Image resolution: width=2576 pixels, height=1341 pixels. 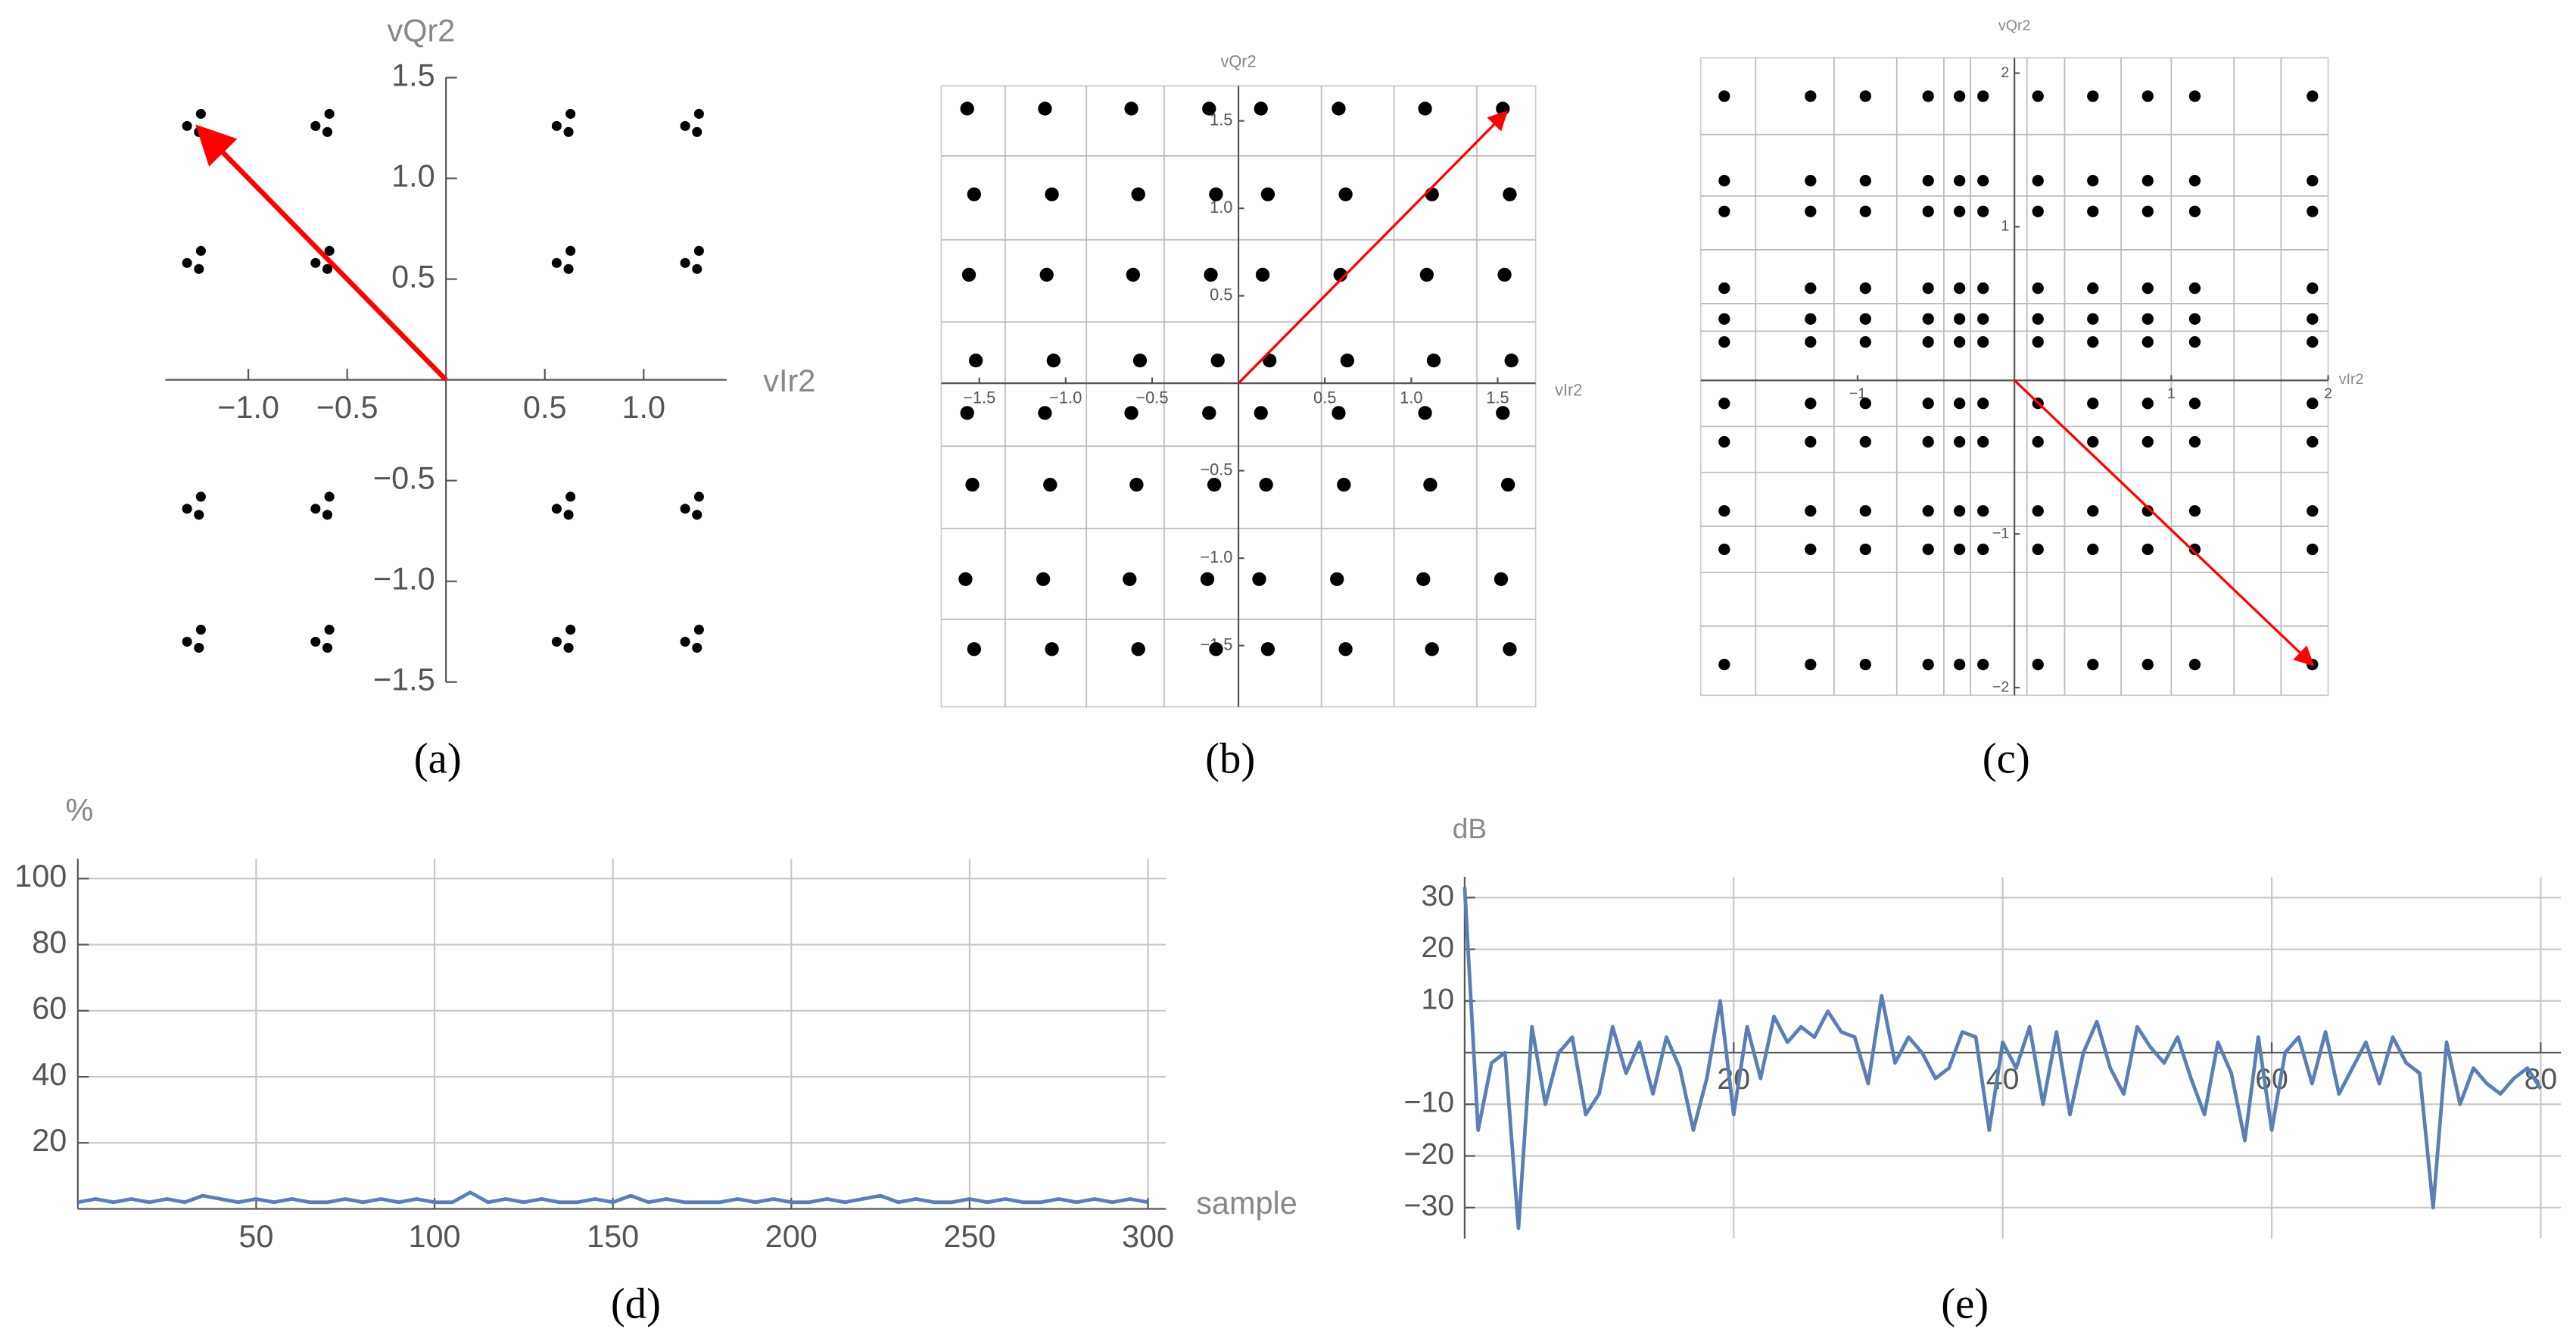 I want to click on x-tick-label: 150, so click(x=613, y=1236).